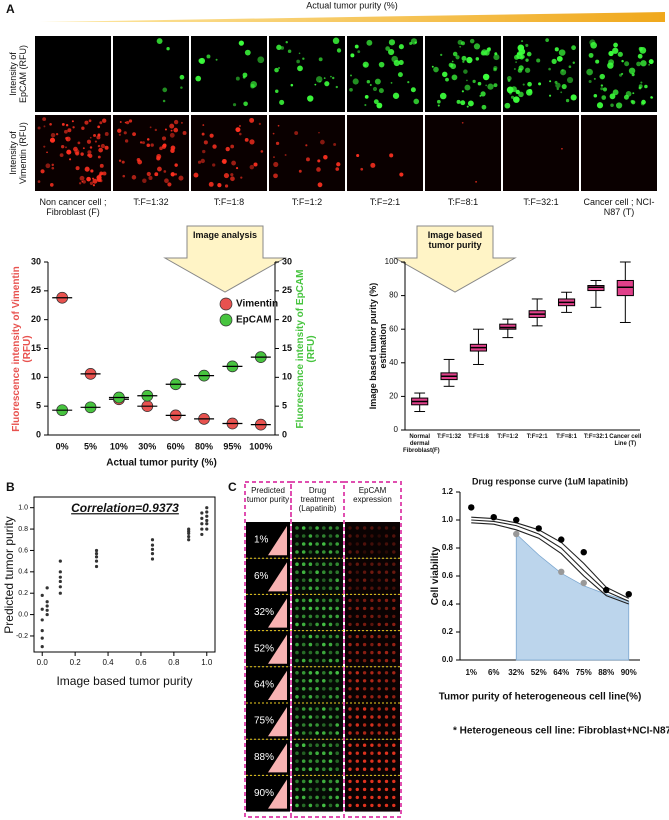 The image size is (669, 820). What do you see at coordinates (287, 261) in the screenshot?
I see `y2-tick-label: 30` at bounding box center [287, 261].